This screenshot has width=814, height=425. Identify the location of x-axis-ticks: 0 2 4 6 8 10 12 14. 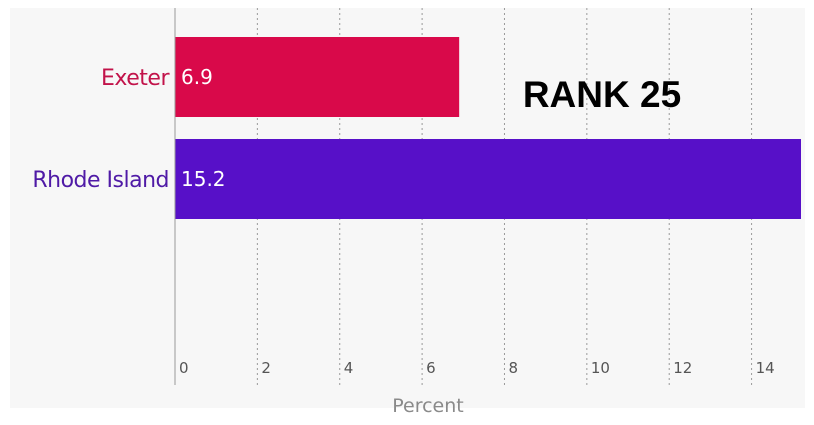
(477, 368).